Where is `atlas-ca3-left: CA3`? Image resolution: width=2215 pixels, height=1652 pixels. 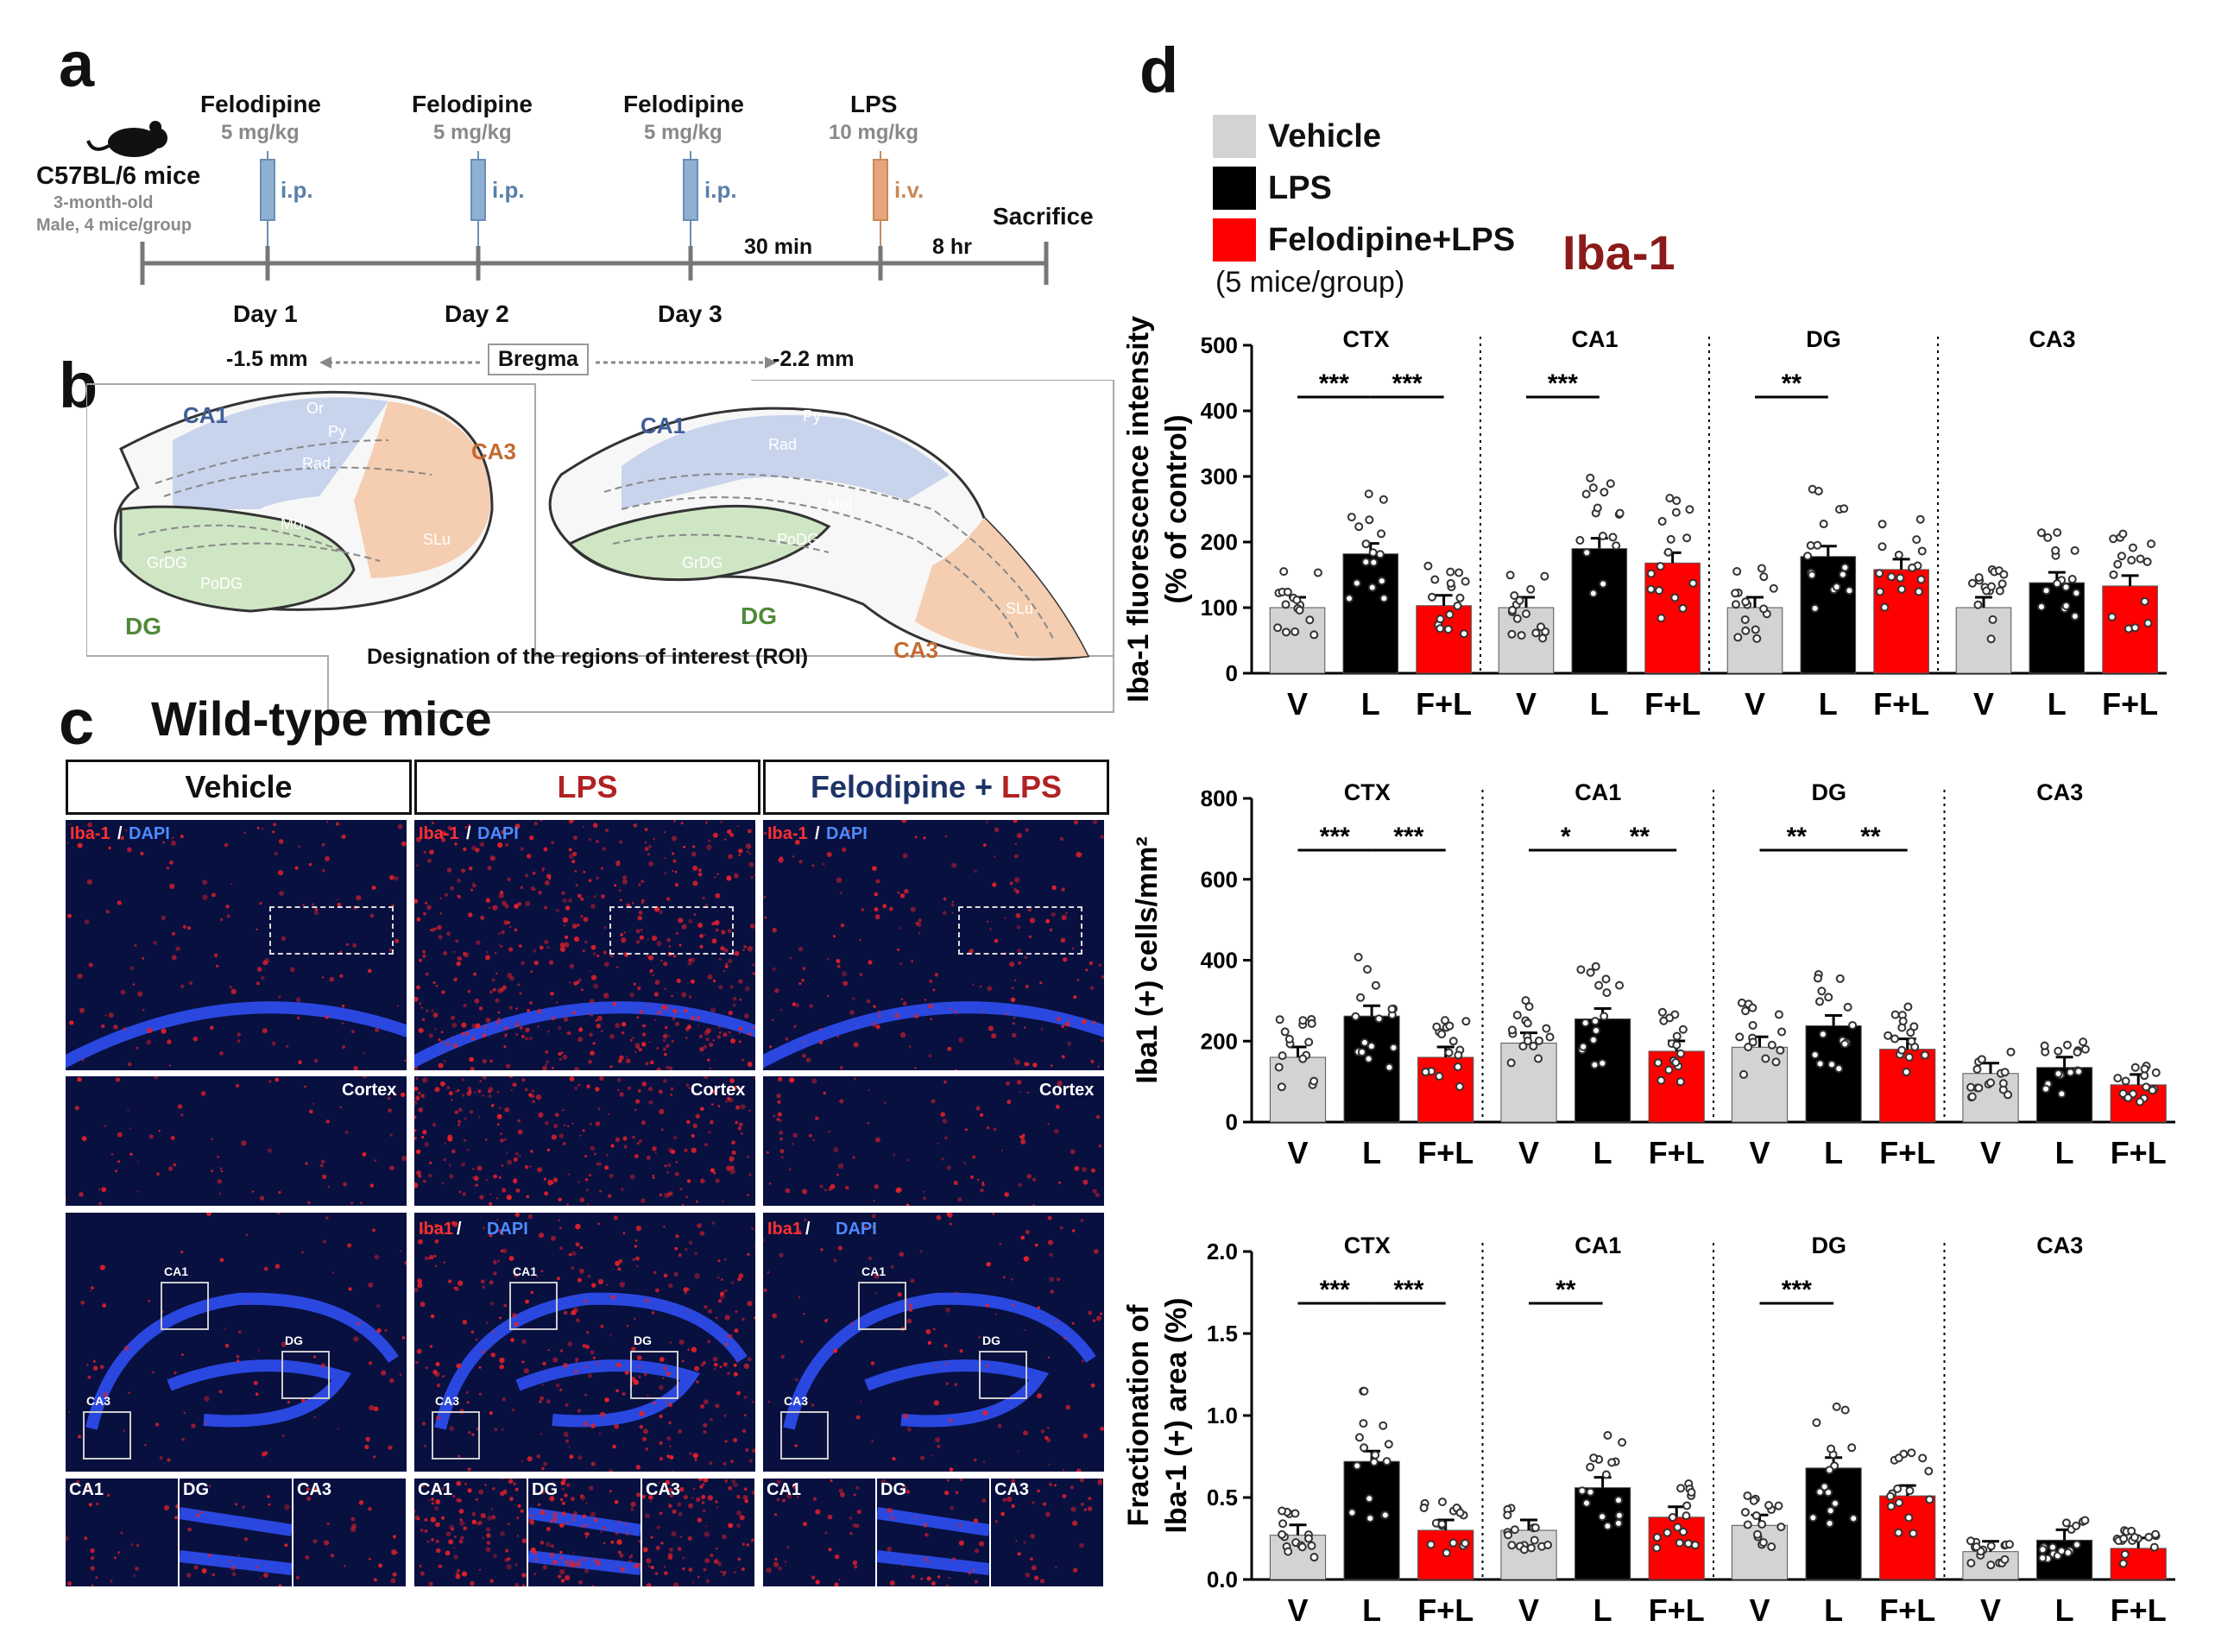 atlas-ca3-left: CA3 is located at coordinates (494, 451).